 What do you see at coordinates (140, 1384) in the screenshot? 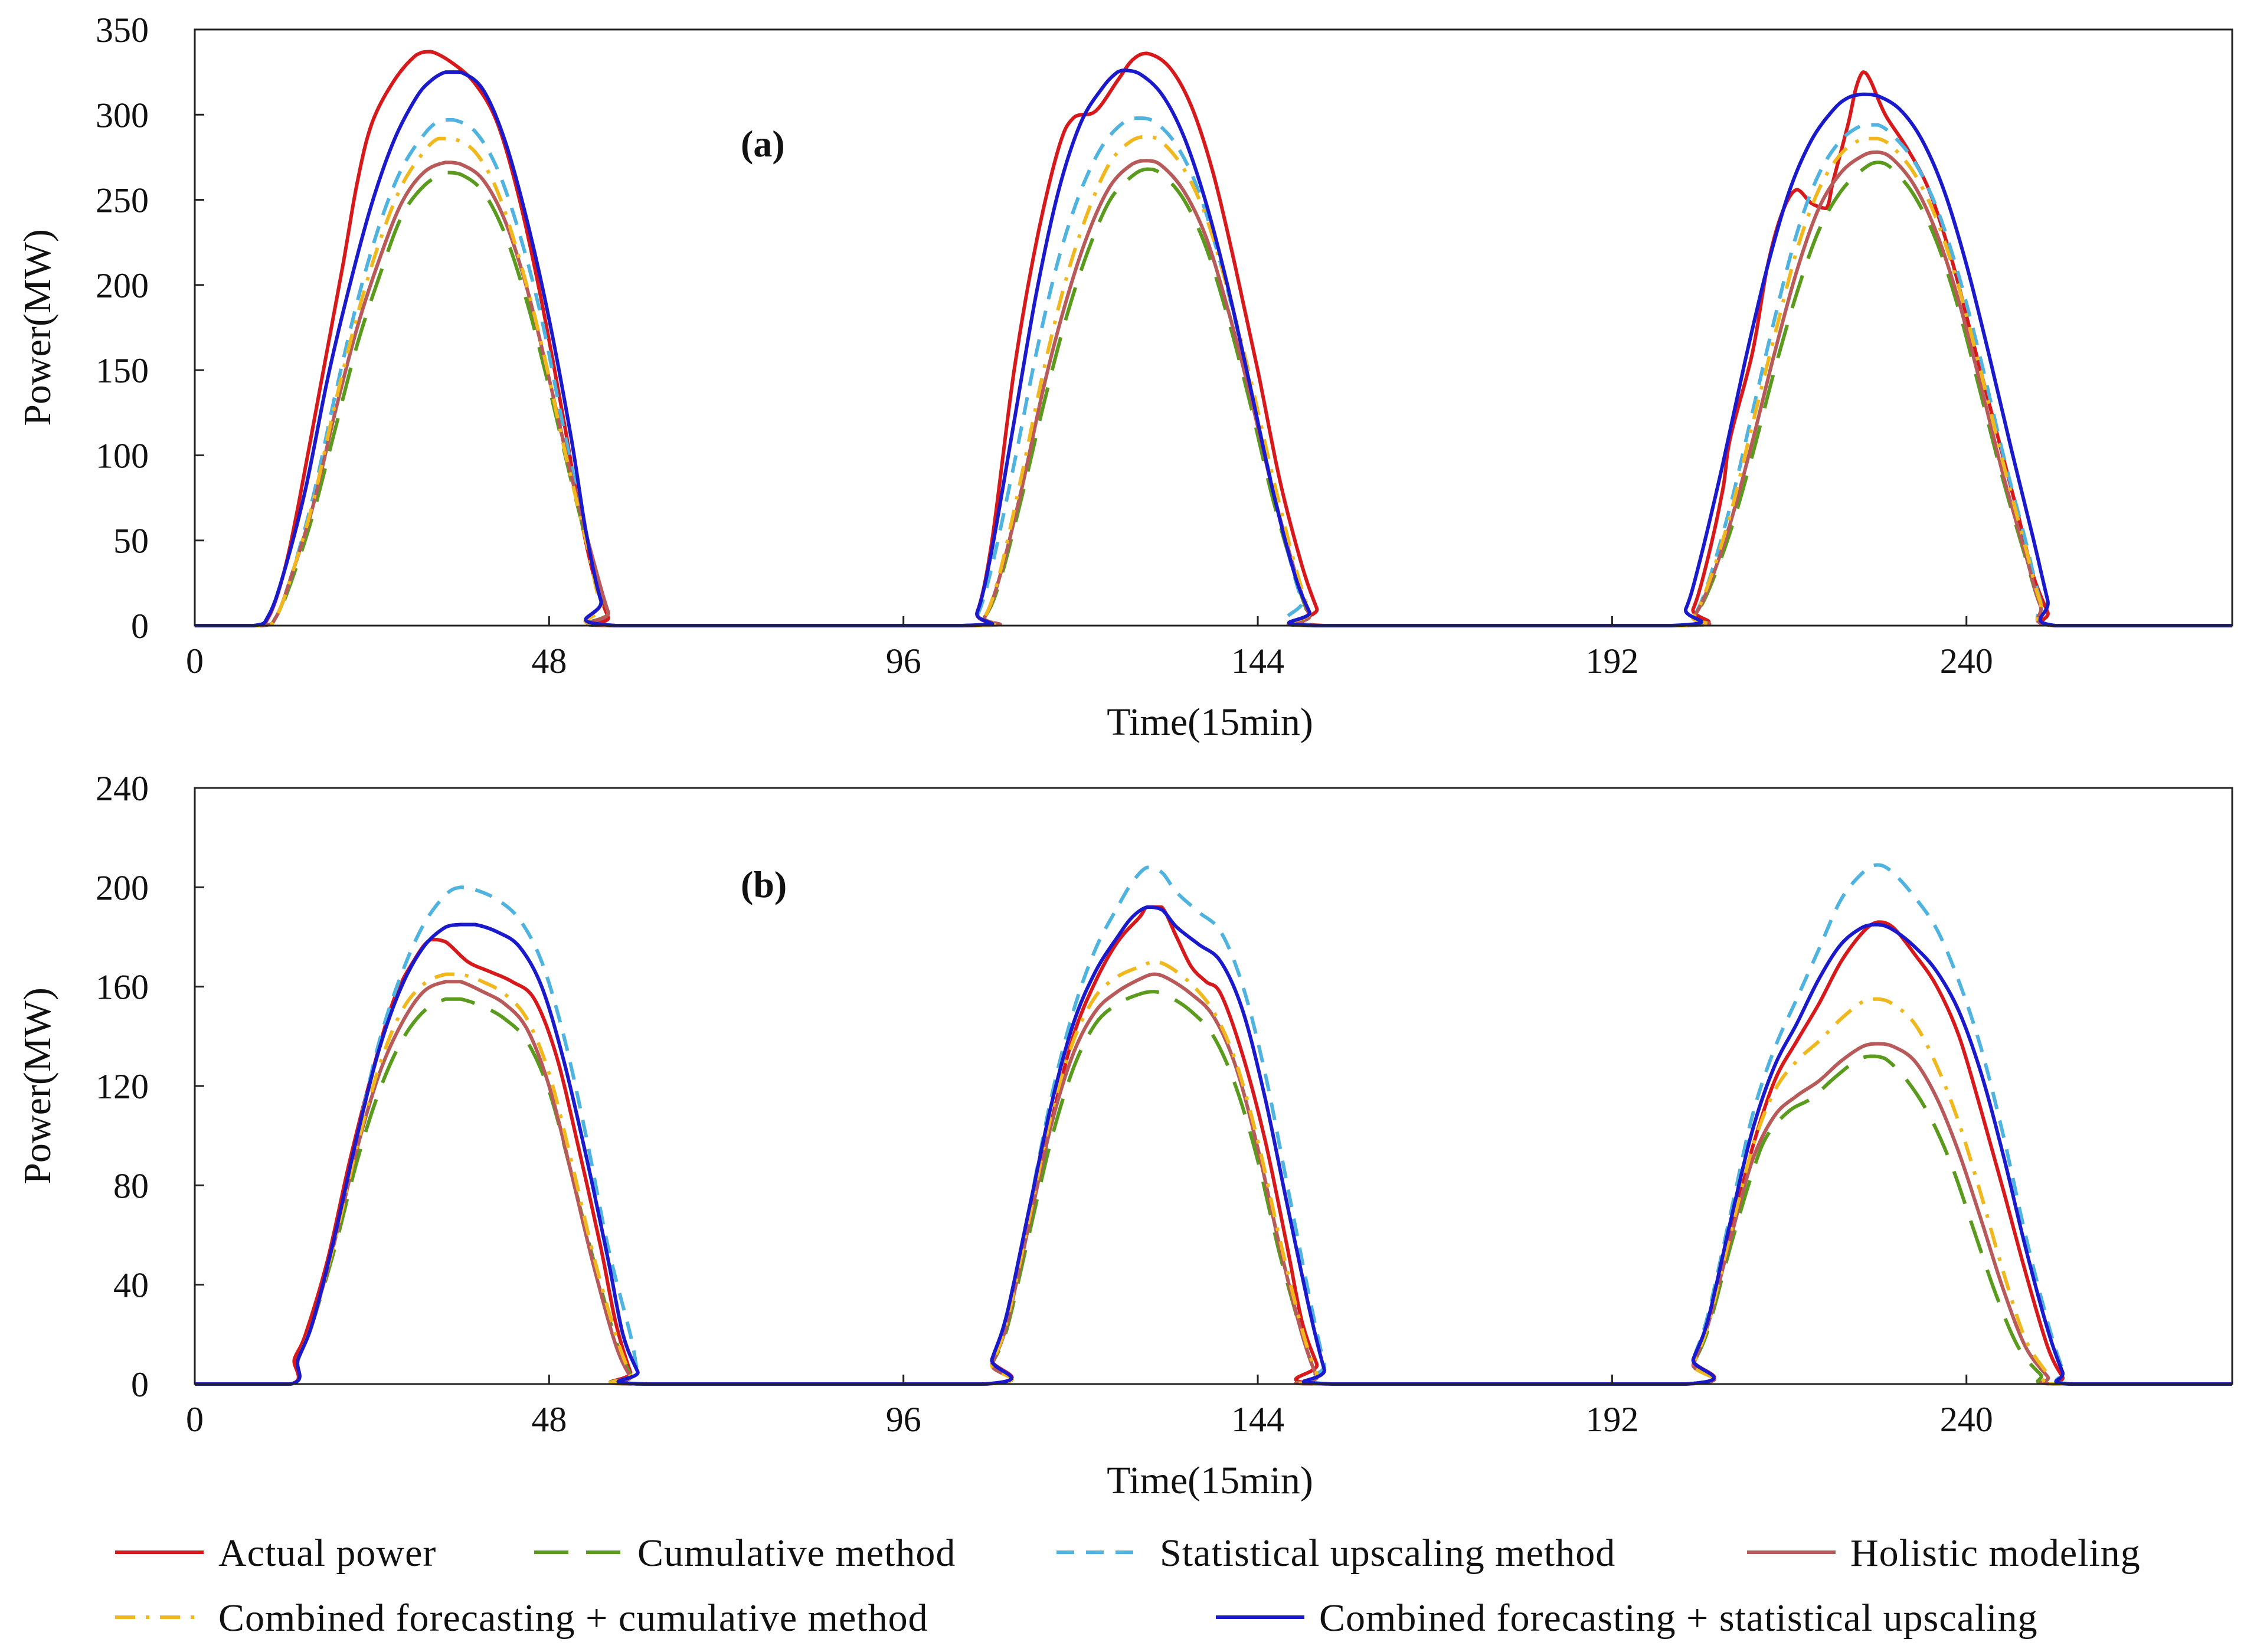
I see `y-tick-label-b: 0` at bounding box center [140, 1384].